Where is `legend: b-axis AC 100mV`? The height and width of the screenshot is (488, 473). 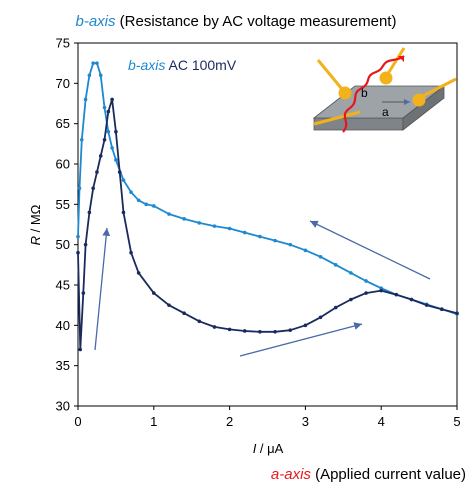 legend: b-axis AC 100mV is located at coordinates (182, 65).